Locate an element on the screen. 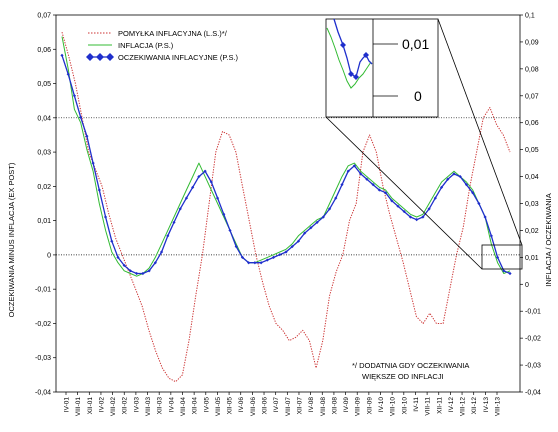  left-tick-label: 0,05 is located at coordinates (44, 84).